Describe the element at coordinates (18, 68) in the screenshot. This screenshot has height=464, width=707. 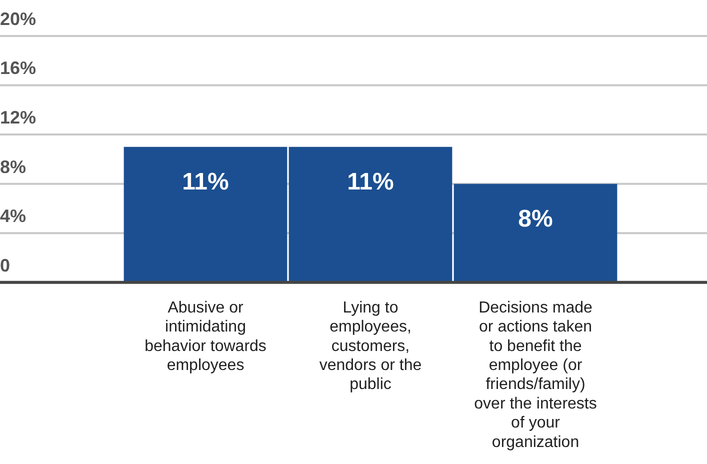
I see `y-tick-label: 16%` at that location.